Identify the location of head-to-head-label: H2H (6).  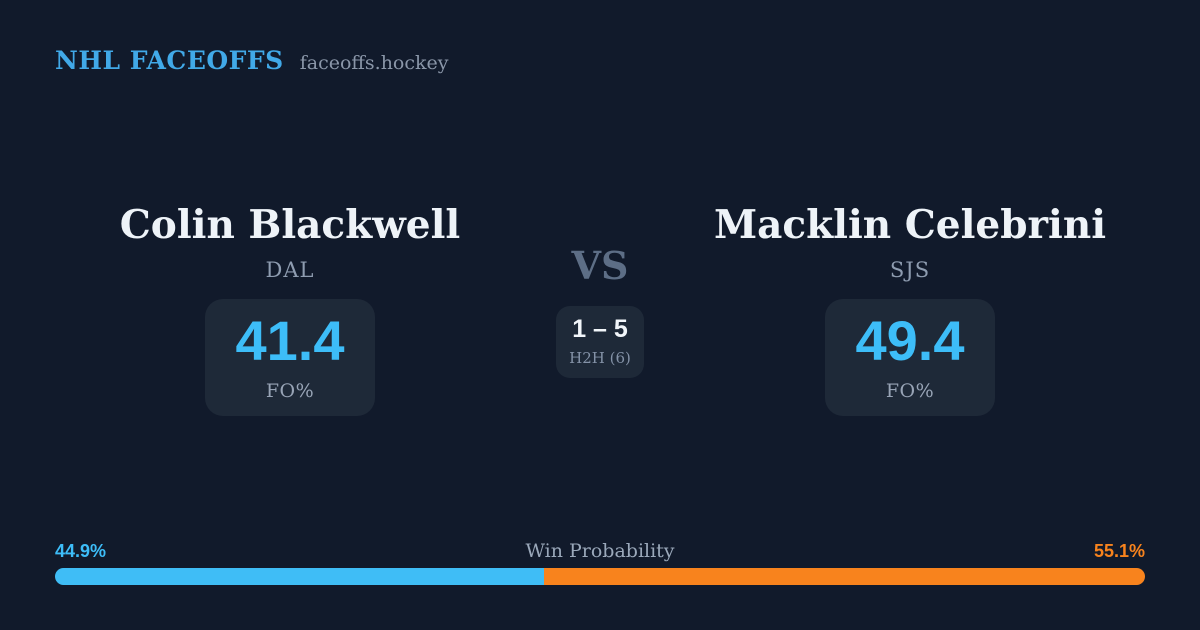
(600, 358).